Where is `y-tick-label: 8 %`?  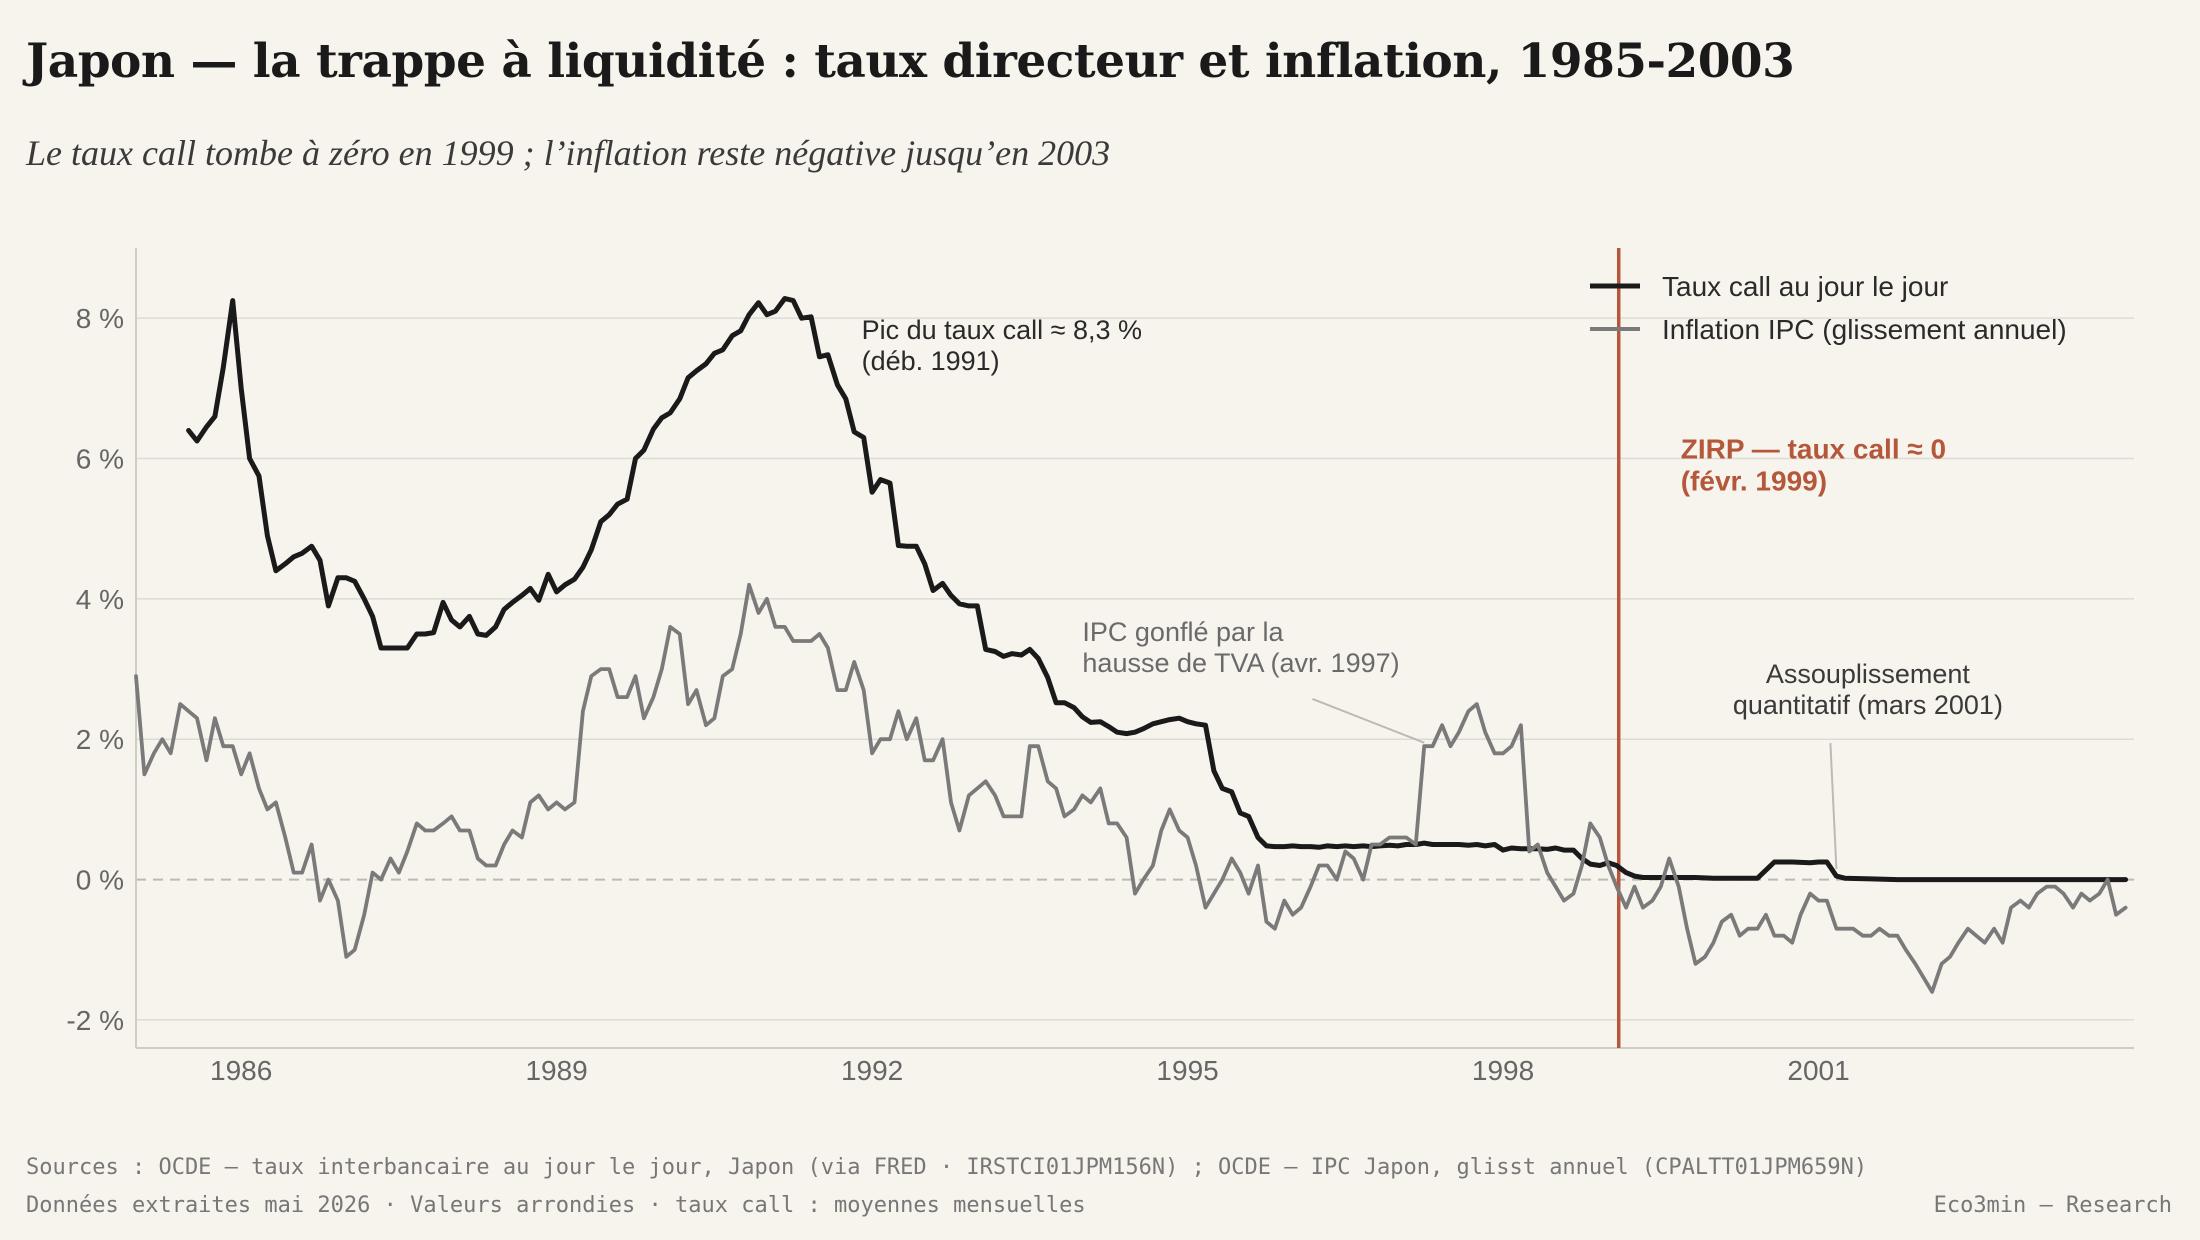
y-tick-label: 8 % is located at coordinates (100, 318).